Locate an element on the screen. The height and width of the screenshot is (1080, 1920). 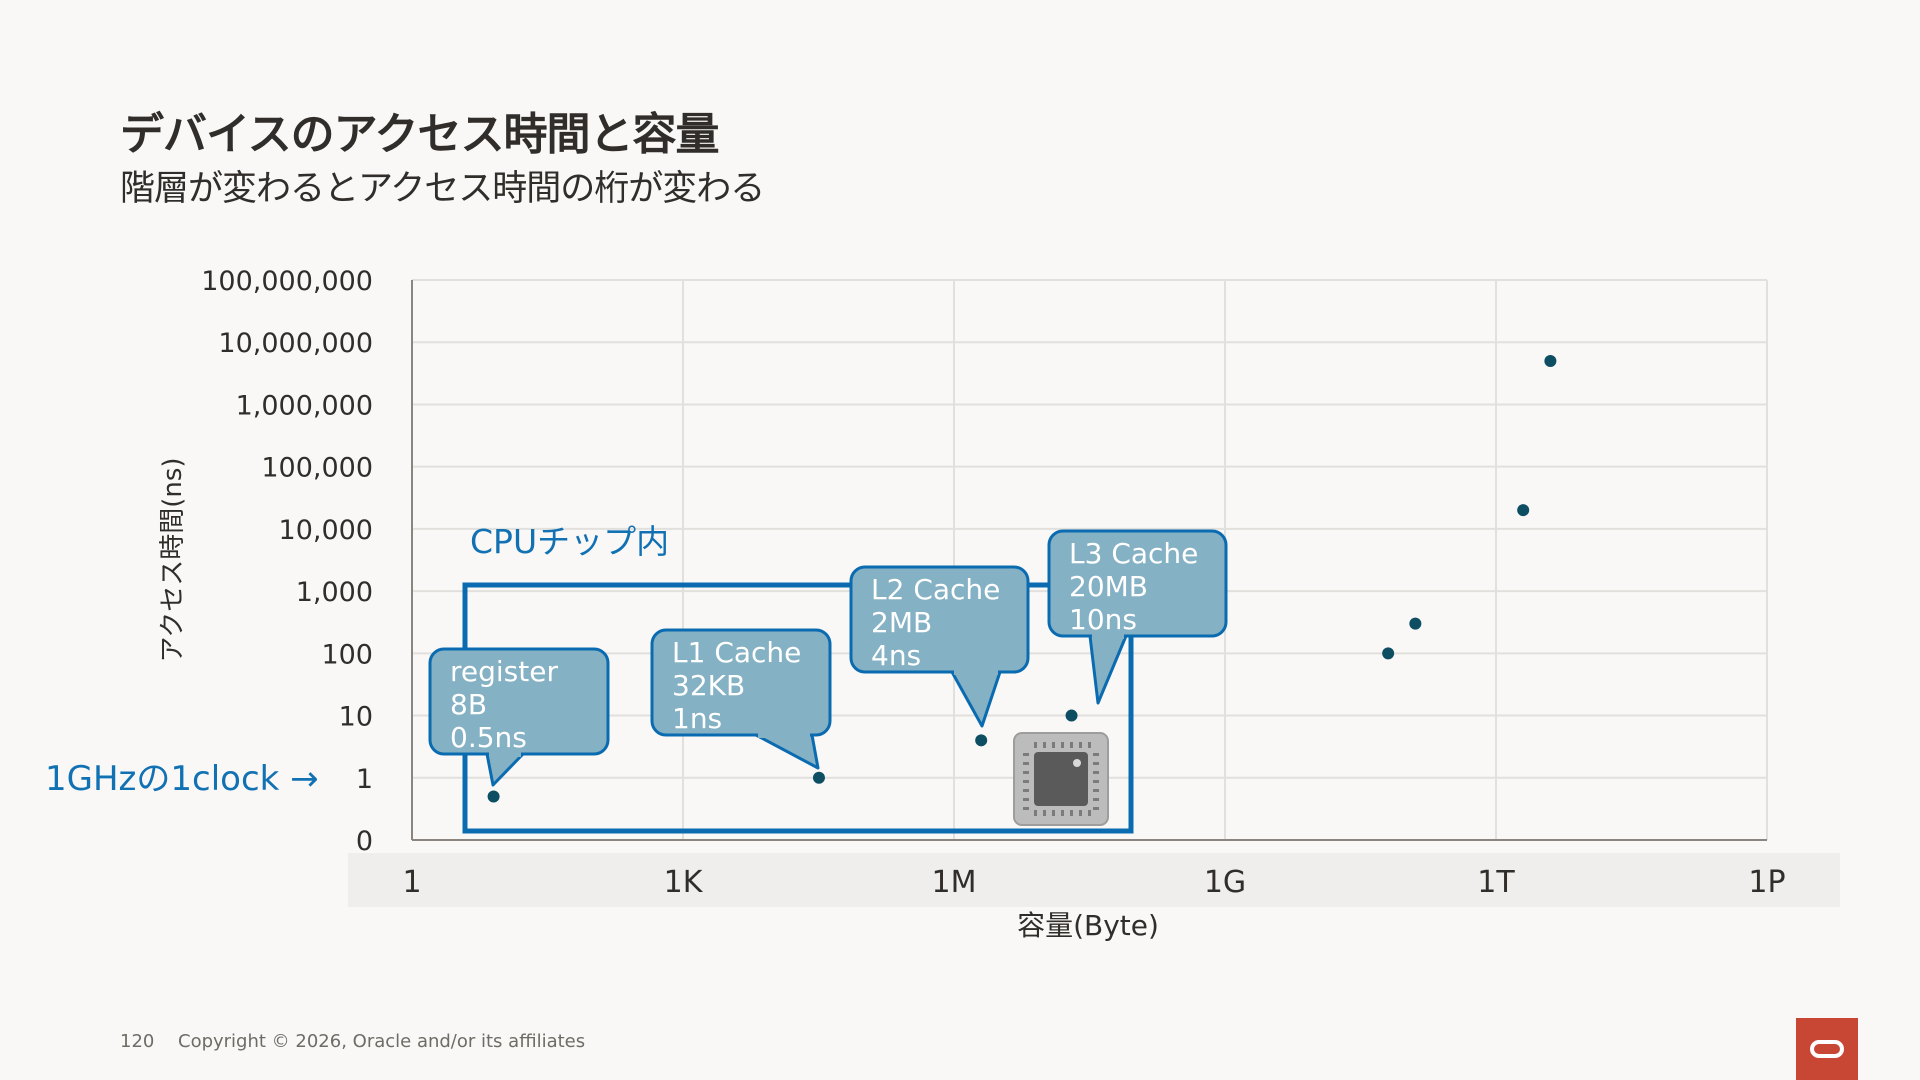
callout-text-line: 20MB is located at coordinates (1108, 586).